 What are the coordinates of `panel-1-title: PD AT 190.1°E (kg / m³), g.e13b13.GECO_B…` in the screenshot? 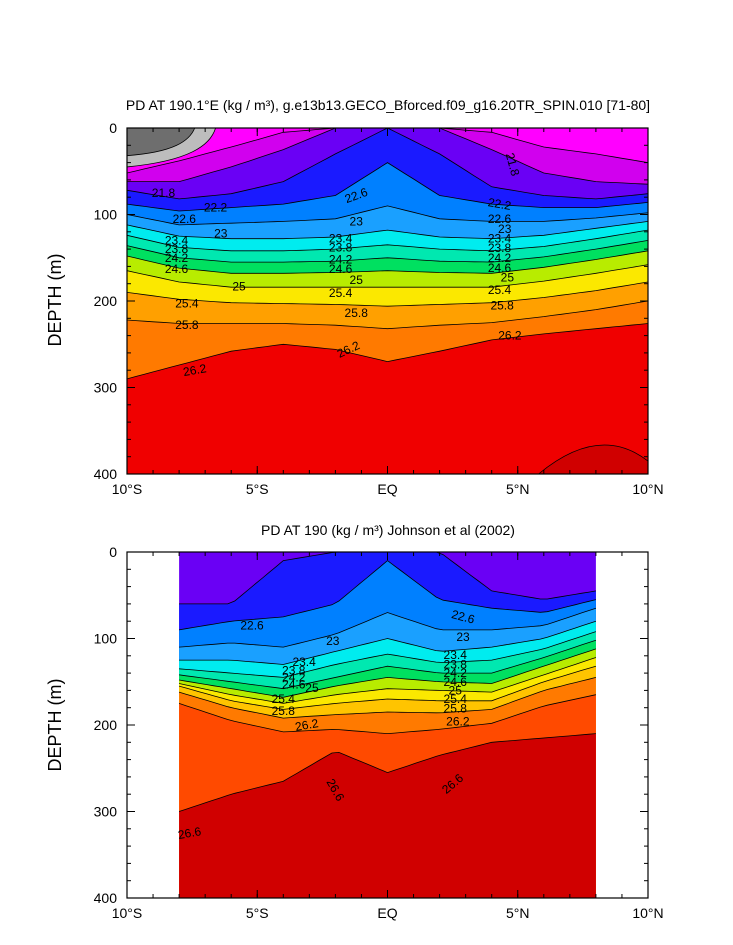 It's located at (388, 105).